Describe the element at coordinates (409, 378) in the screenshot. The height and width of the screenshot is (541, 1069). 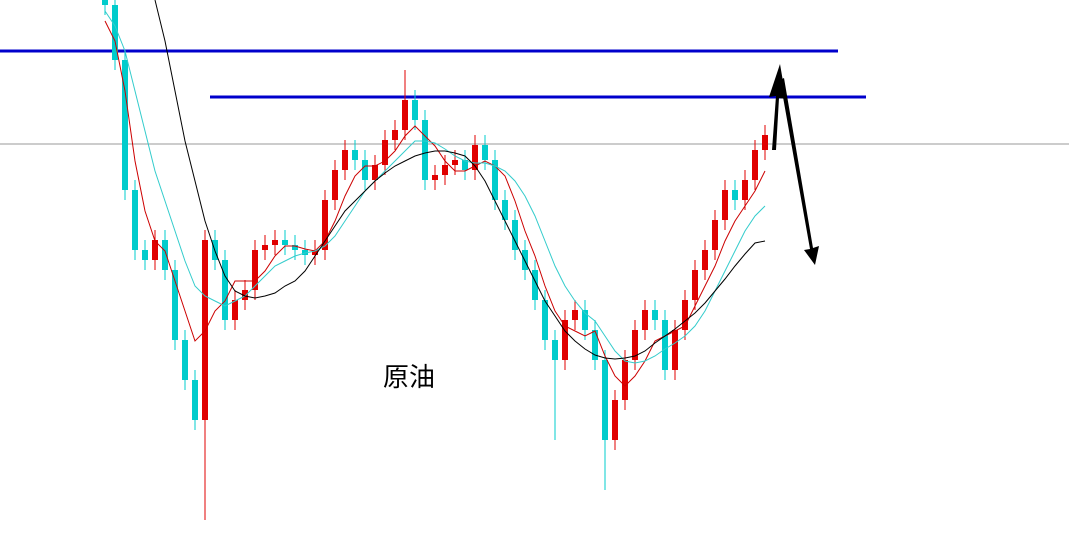
I see `annotation: 原油` at that location.